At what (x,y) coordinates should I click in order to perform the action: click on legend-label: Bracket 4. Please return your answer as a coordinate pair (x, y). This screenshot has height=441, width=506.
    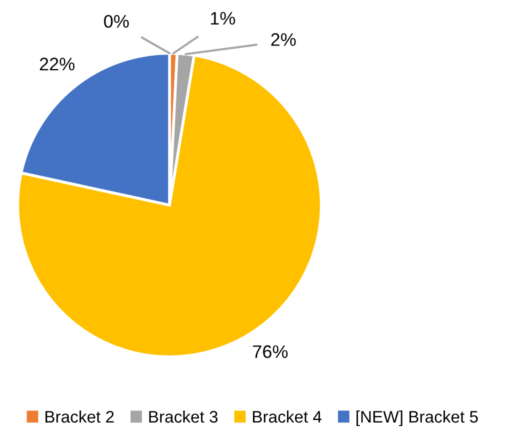
    Looking at the image, I should click on (287, 416).